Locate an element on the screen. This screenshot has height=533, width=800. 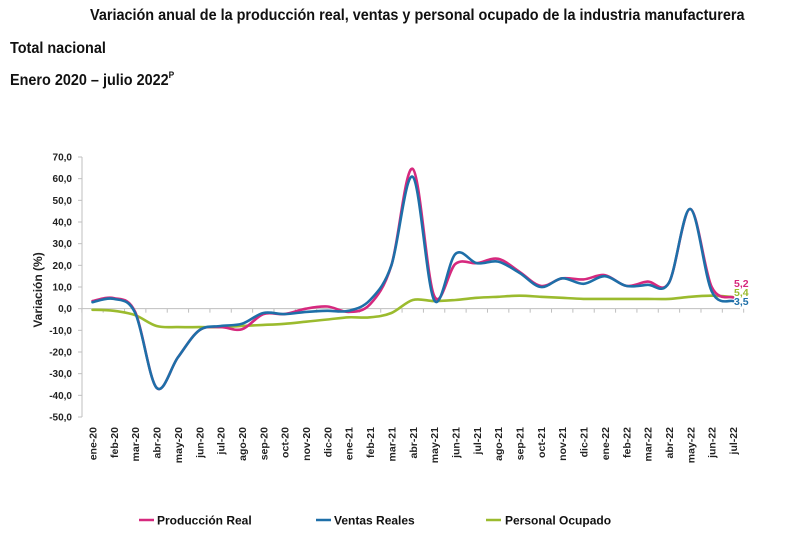
series-line-personal-ocupado is located at coordinates (413, 311).